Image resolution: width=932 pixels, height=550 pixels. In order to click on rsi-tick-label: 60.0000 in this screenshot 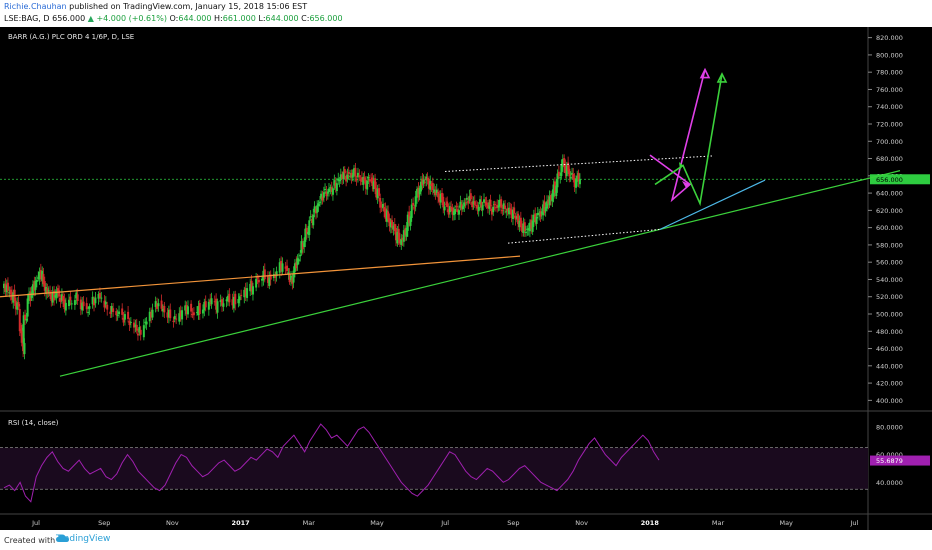, I will do `click(889, 455)`.